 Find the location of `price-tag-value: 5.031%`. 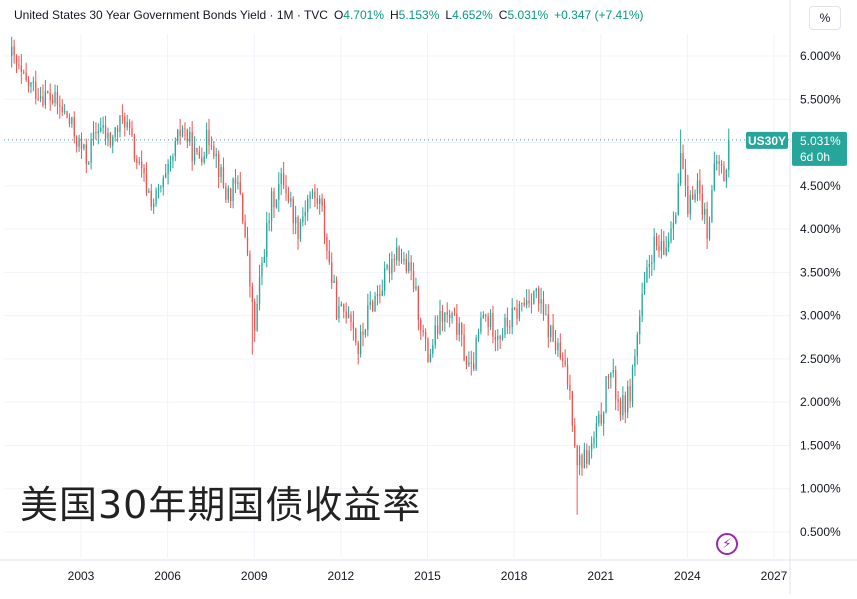

price-tag-value: 5.031% is located at coordinates (820, 141).